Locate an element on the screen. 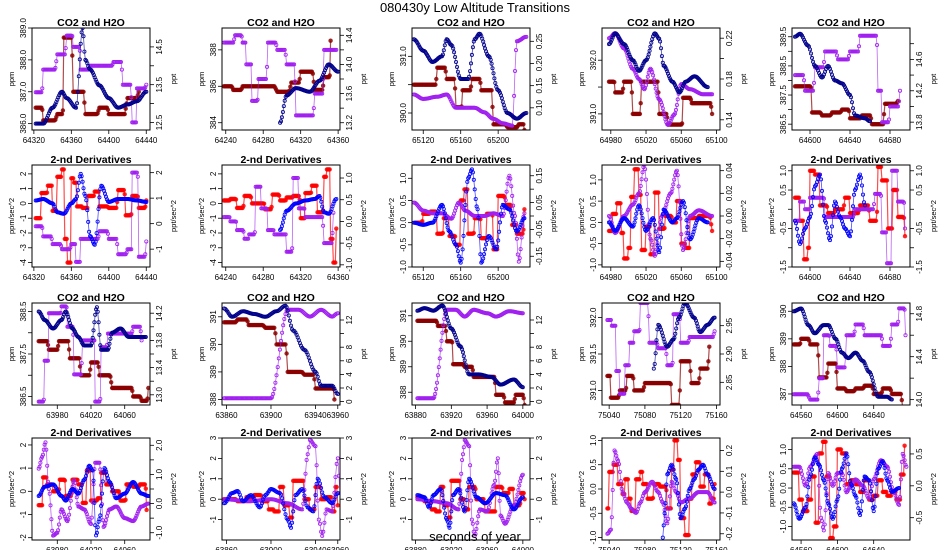 The height and width of the screenshot is (550, 950). y-tick-label-right: 14.6 is located at coordinates (919, 59).